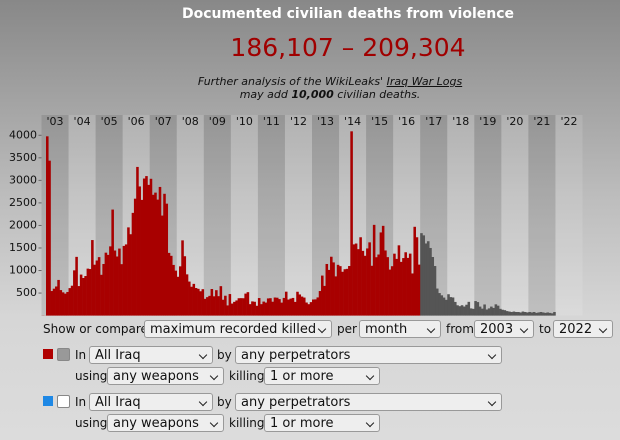 This screenshot has height=440, width=620. What do you see at coordinates (298, 121) in the screenshot?
I see `x-tick-label: '12` at bounding box center [298, 121].